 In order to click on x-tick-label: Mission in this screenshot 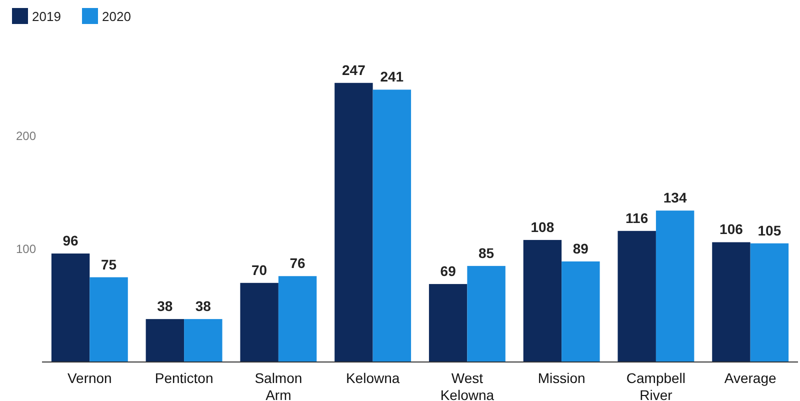, I will do `click(562, 378)`.